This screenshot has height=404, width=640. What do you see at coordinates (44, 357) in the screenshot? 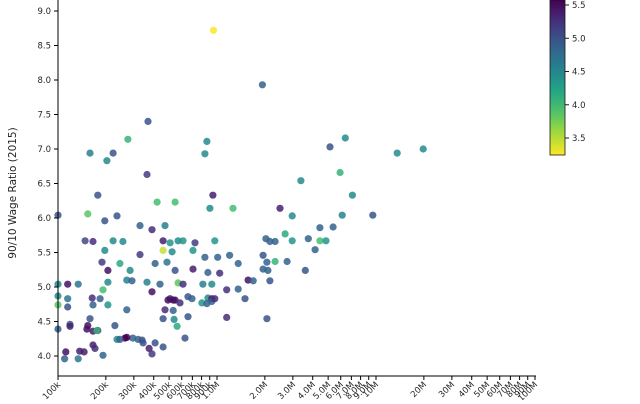
I see `y-tick-label: 4.0` at bounding box center [44, 357].